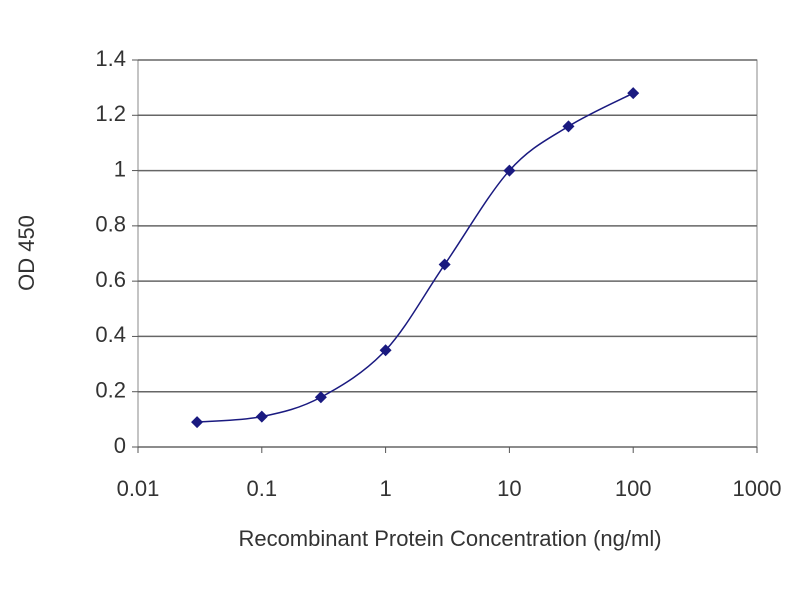  I want to click on y-tick-label: 0.2, so click(110, 390).